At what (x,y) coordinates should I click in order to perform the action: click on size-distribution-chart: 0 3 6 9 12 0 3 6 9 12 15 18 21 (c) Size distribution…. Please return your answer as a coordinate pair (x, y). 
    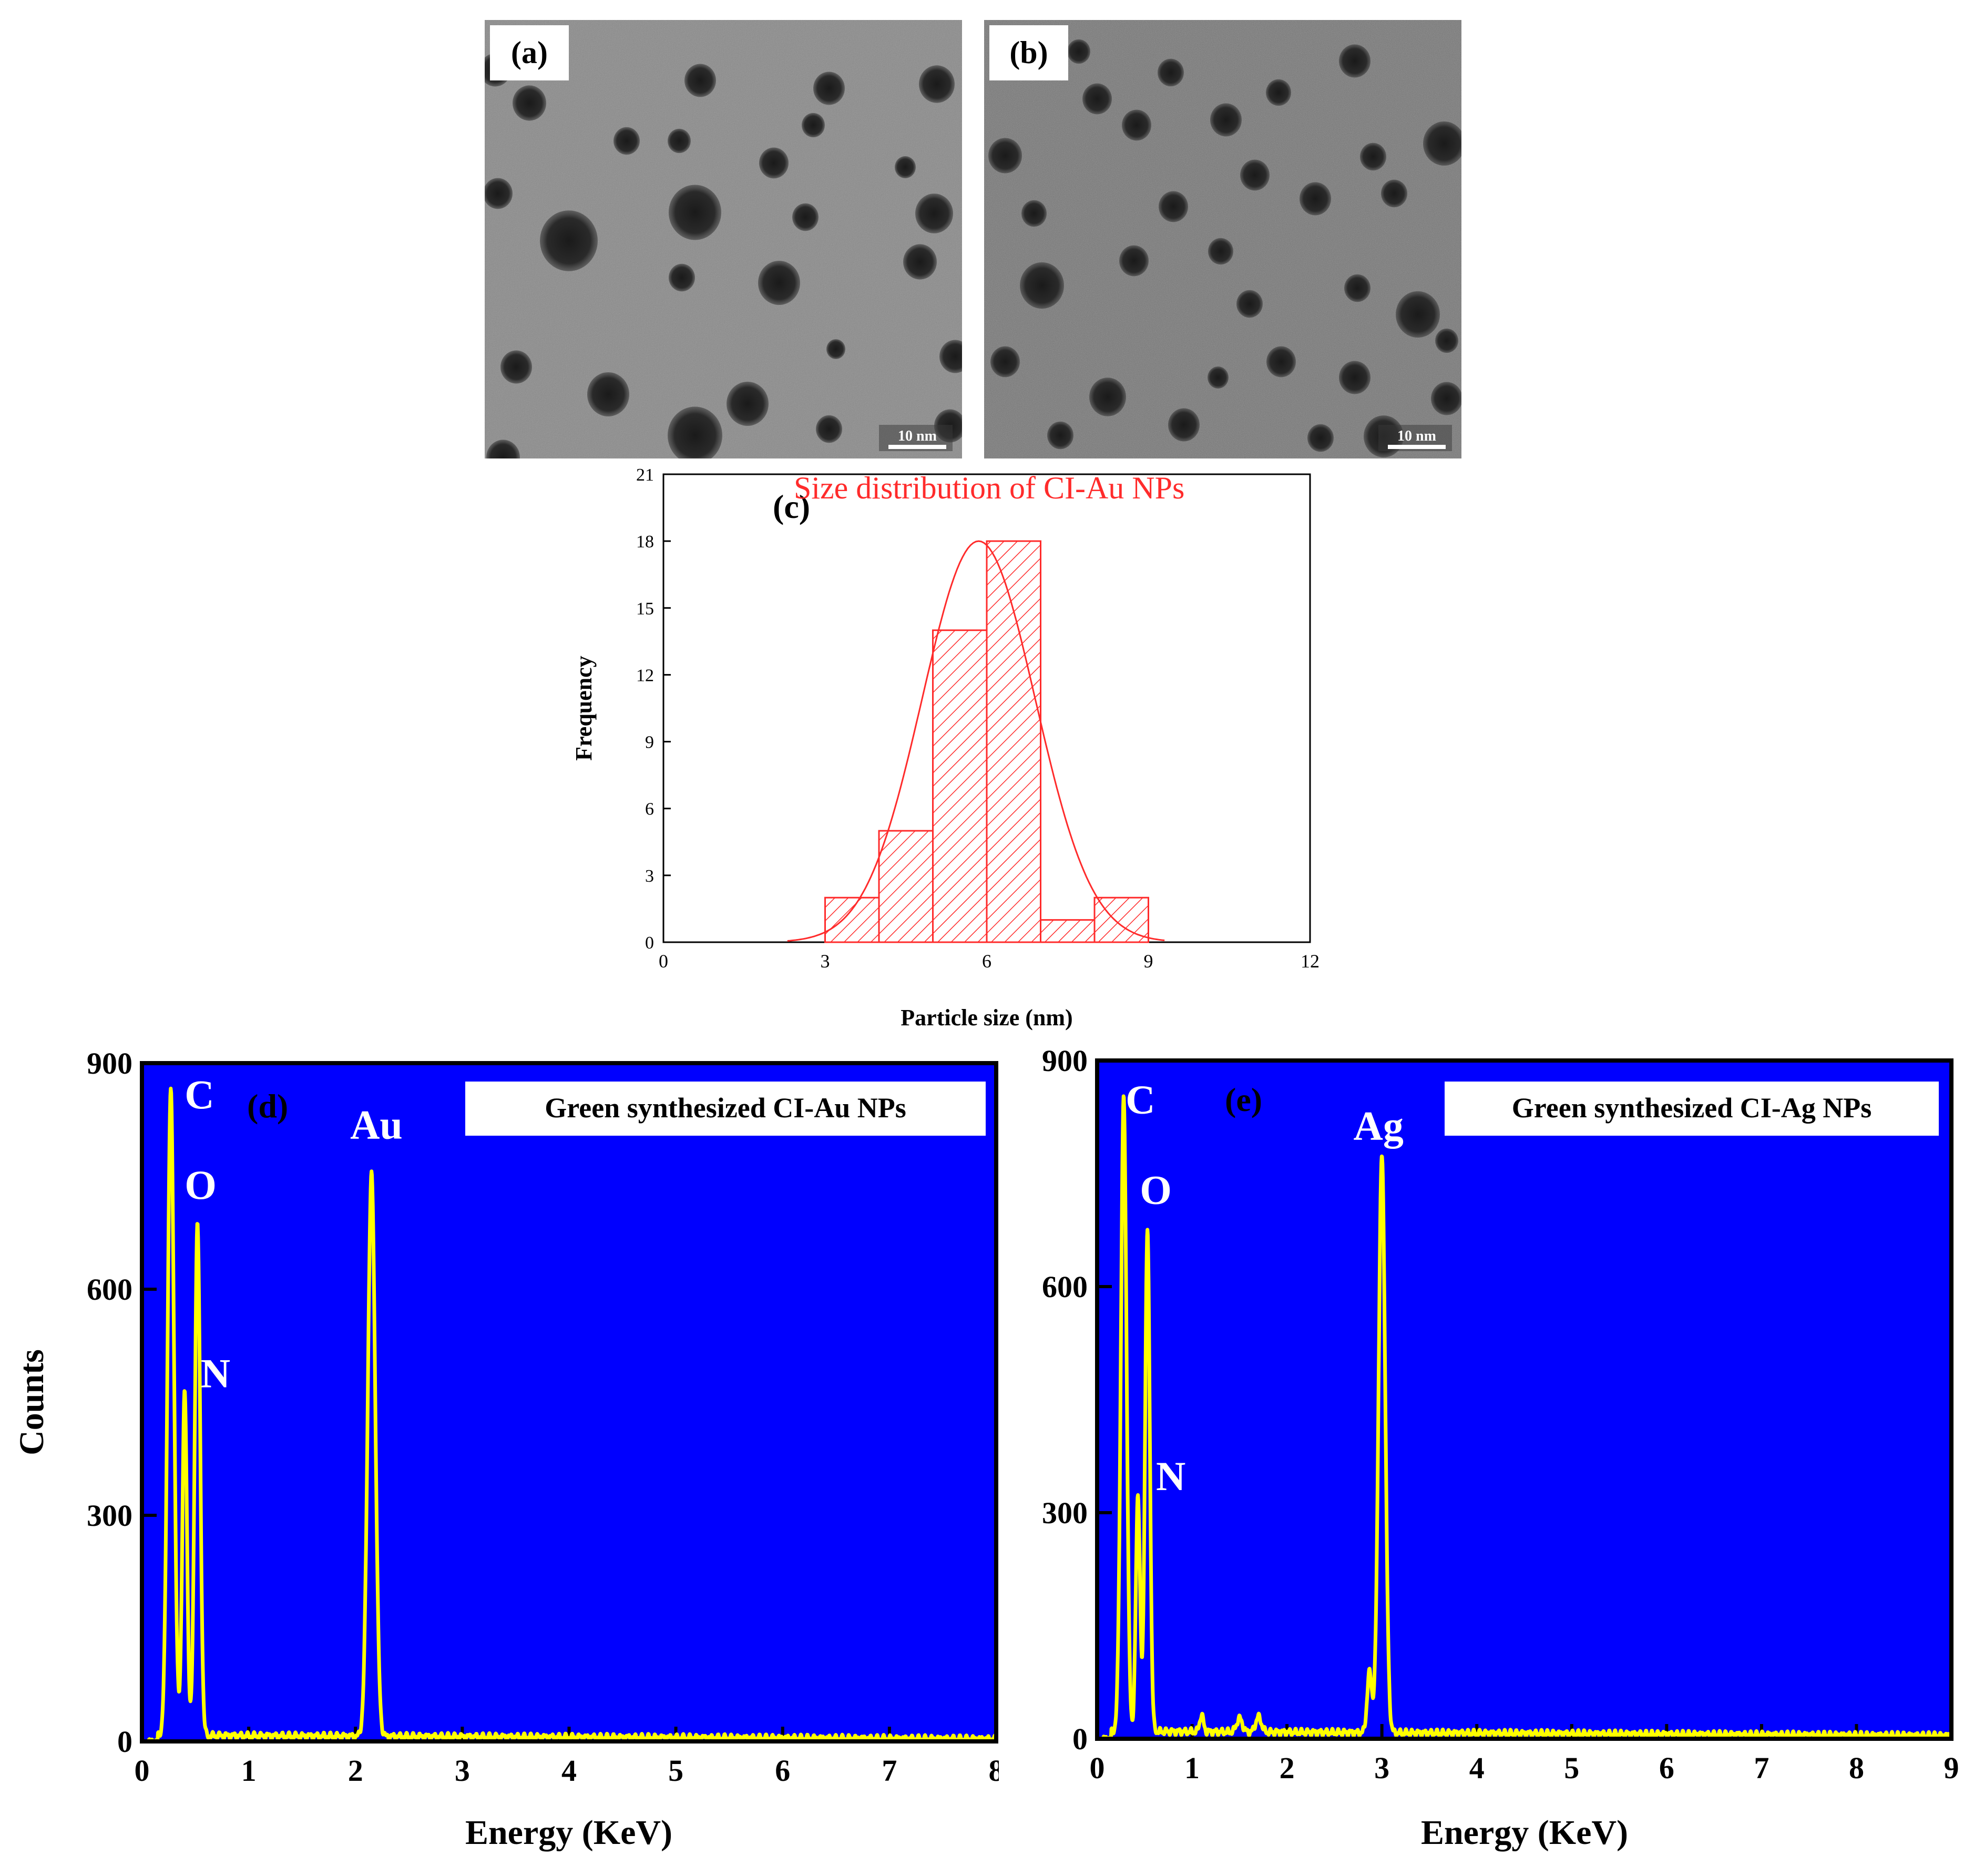
    Looking at the image, I should click on (945, 748).